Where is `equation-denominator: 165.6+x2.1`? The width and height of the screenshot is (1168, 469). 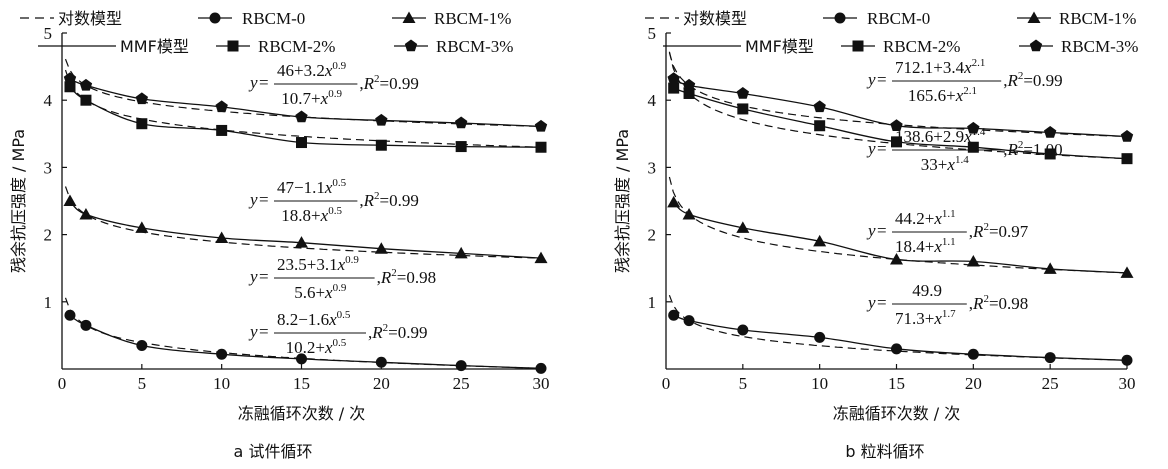
equation-denominator: 165.6+x2.1 is located at coordinates (942, 95).